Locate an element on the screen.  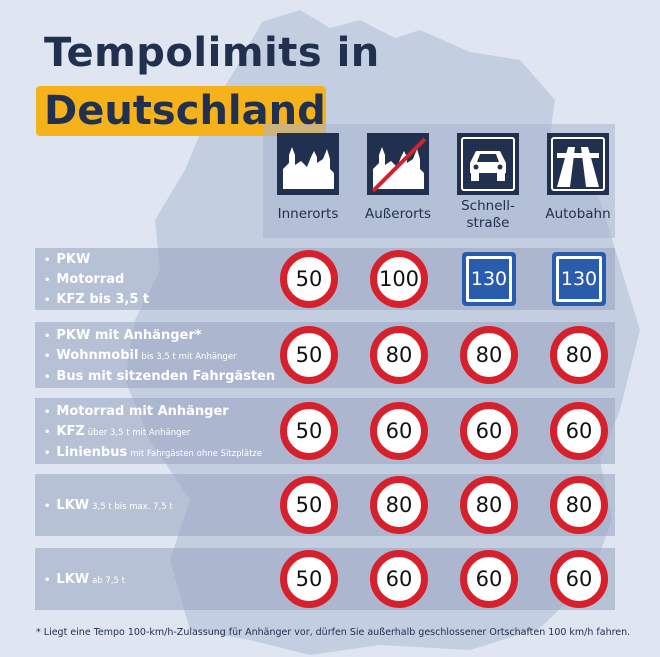
speed-limit-sign: 100 is located at coordinates (399, 279).